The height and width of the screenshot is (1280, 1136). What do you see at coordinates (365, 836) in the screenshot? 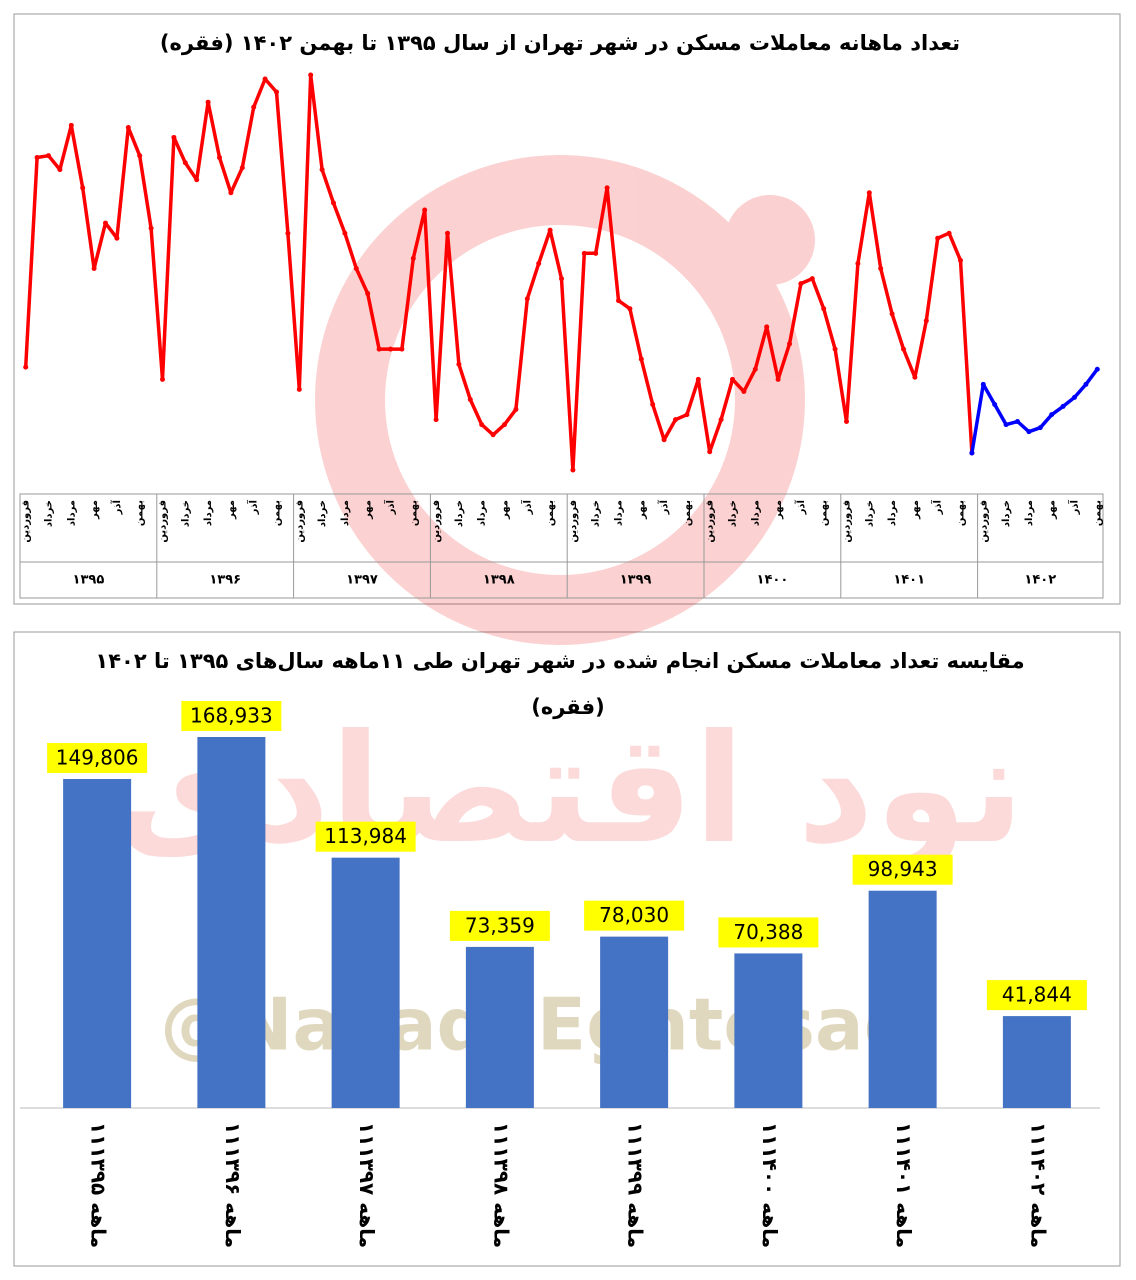
I see `value-label: 113,984` at bounding box center [365, 836].